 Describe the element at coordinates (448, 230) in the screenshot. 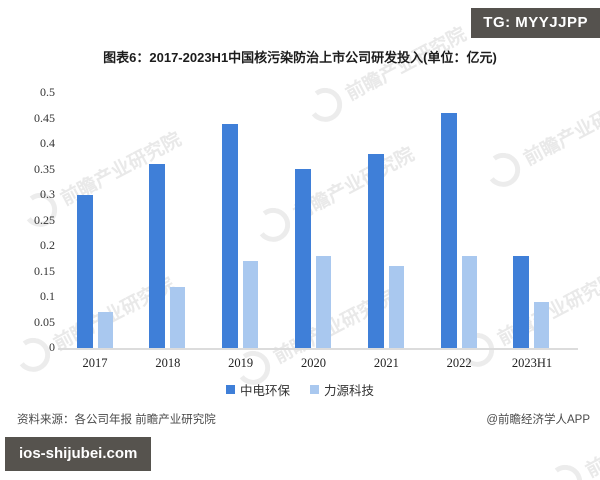

I see `bar-中电环保-2022` at that location.